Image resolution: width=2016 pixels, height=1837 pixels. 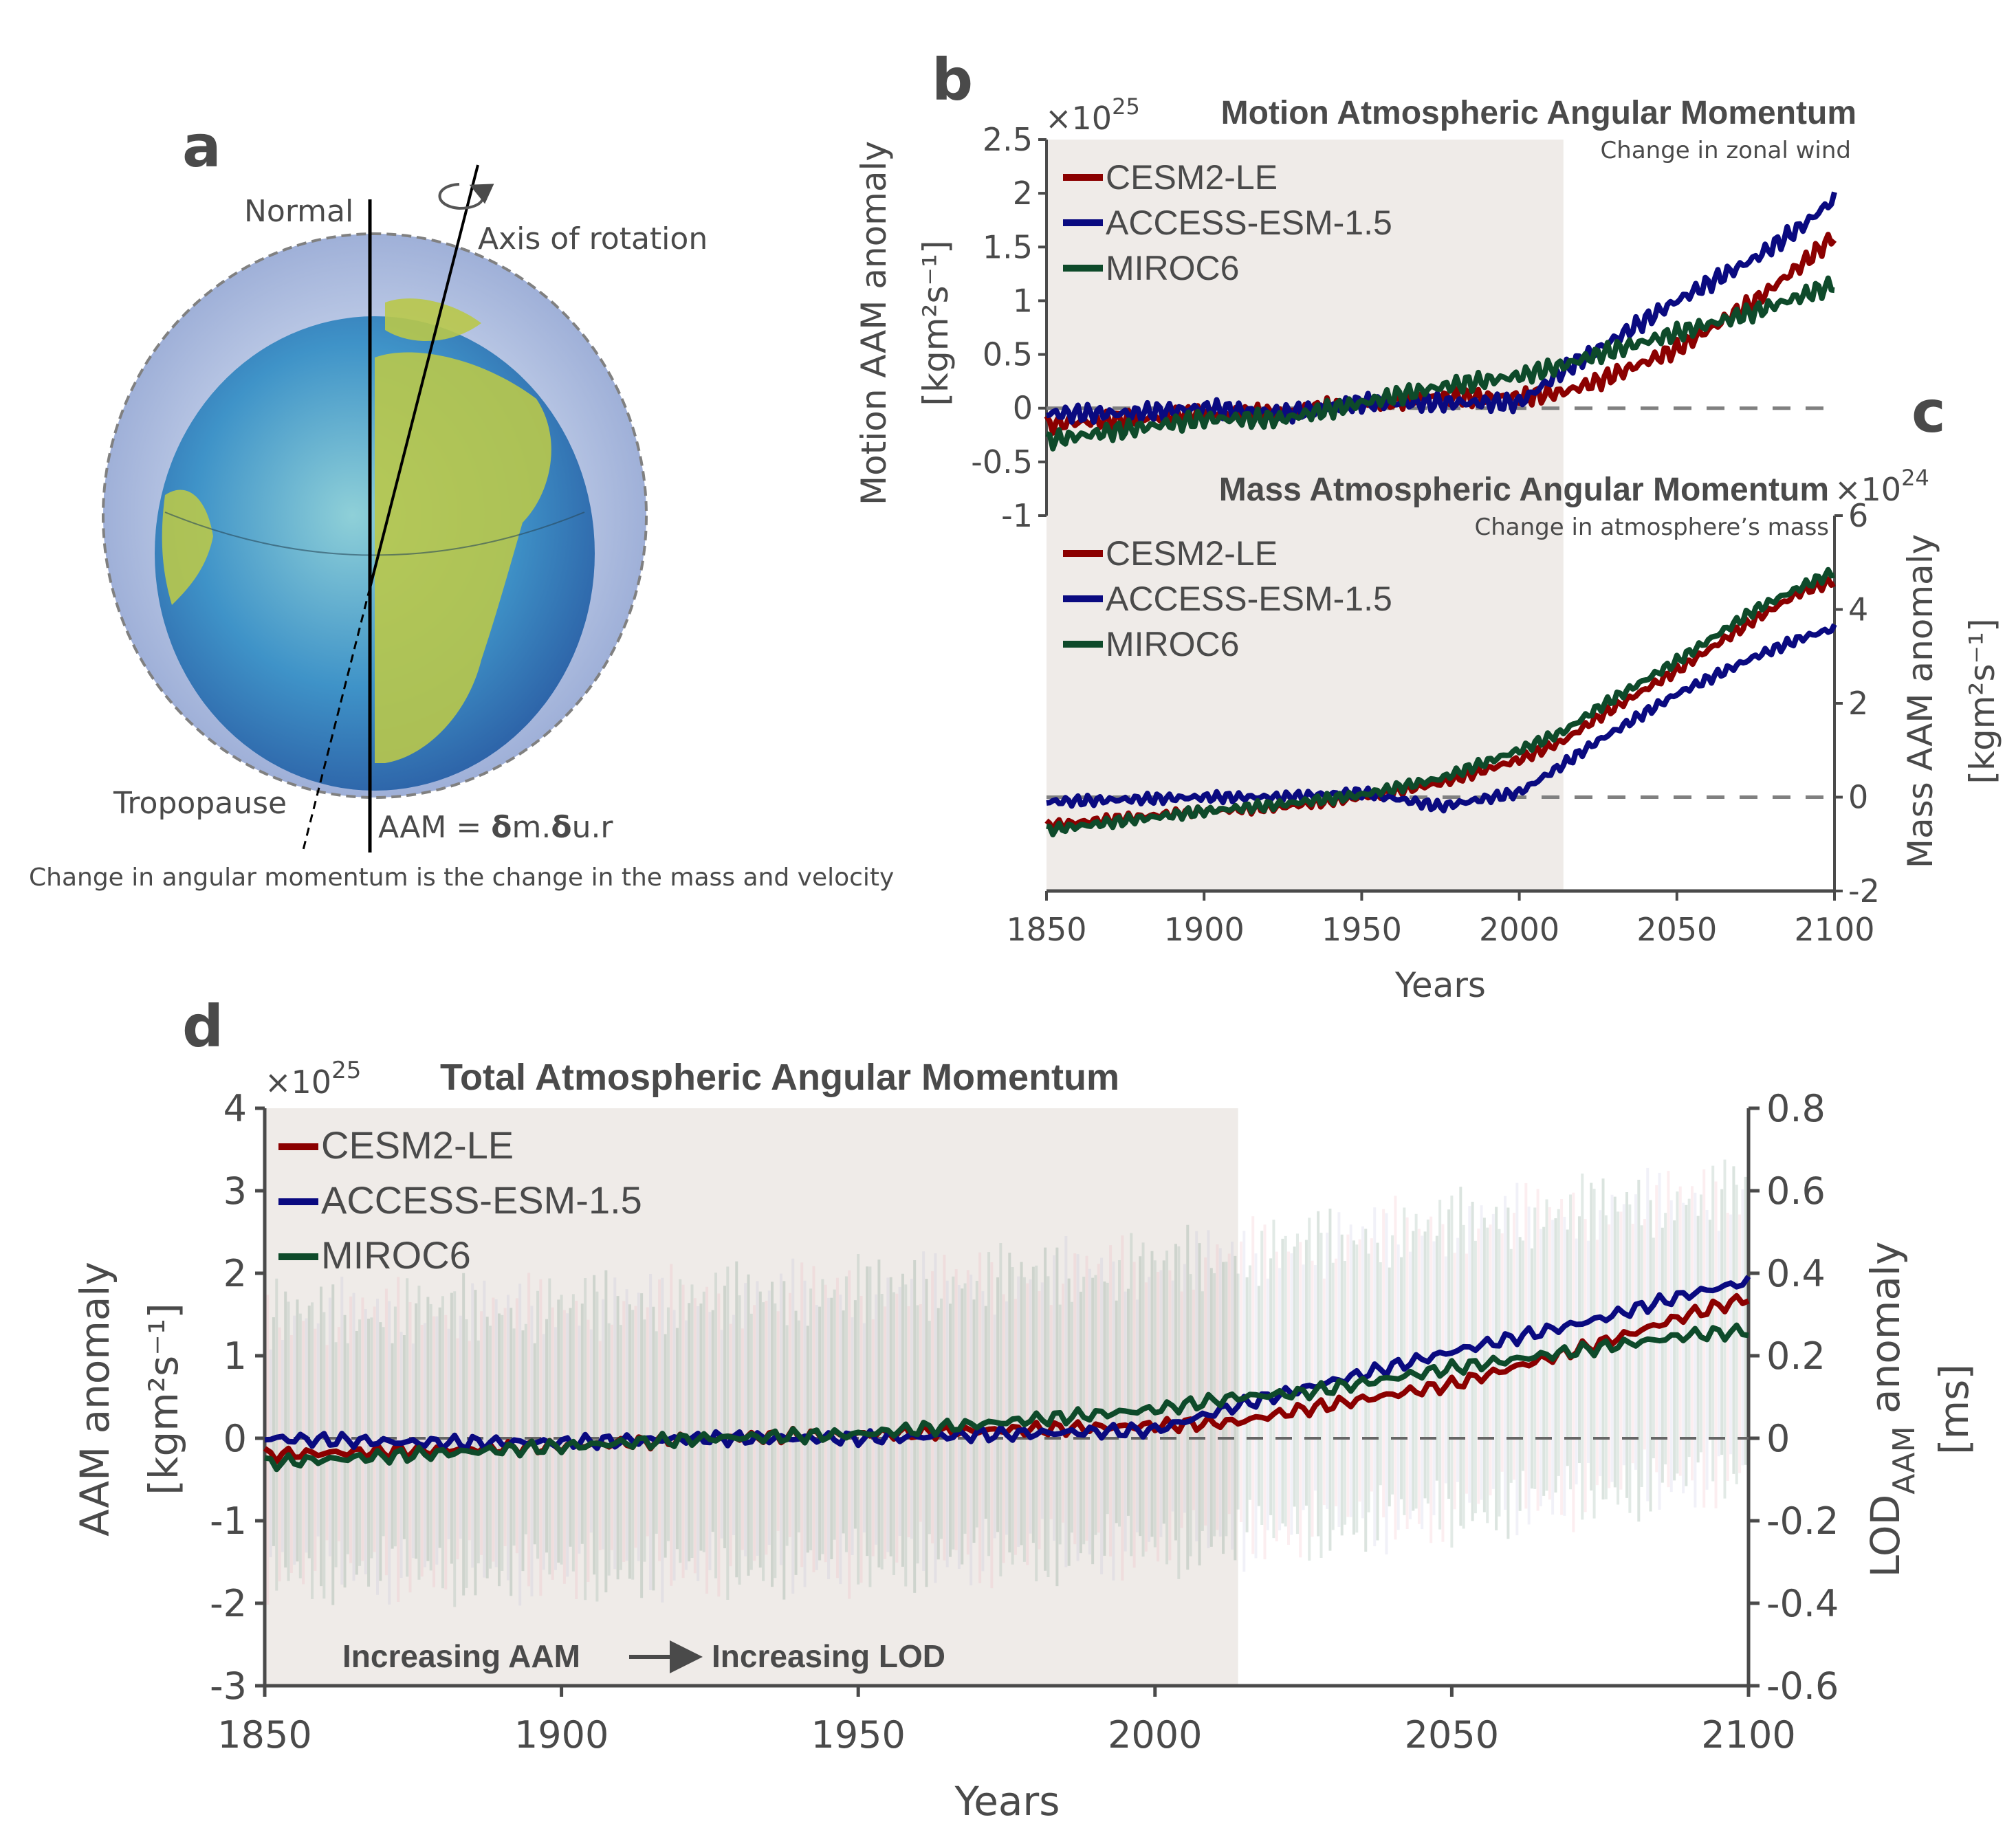 I want to click on y-tick-label-d: 1, so click(x=235, y=1356).